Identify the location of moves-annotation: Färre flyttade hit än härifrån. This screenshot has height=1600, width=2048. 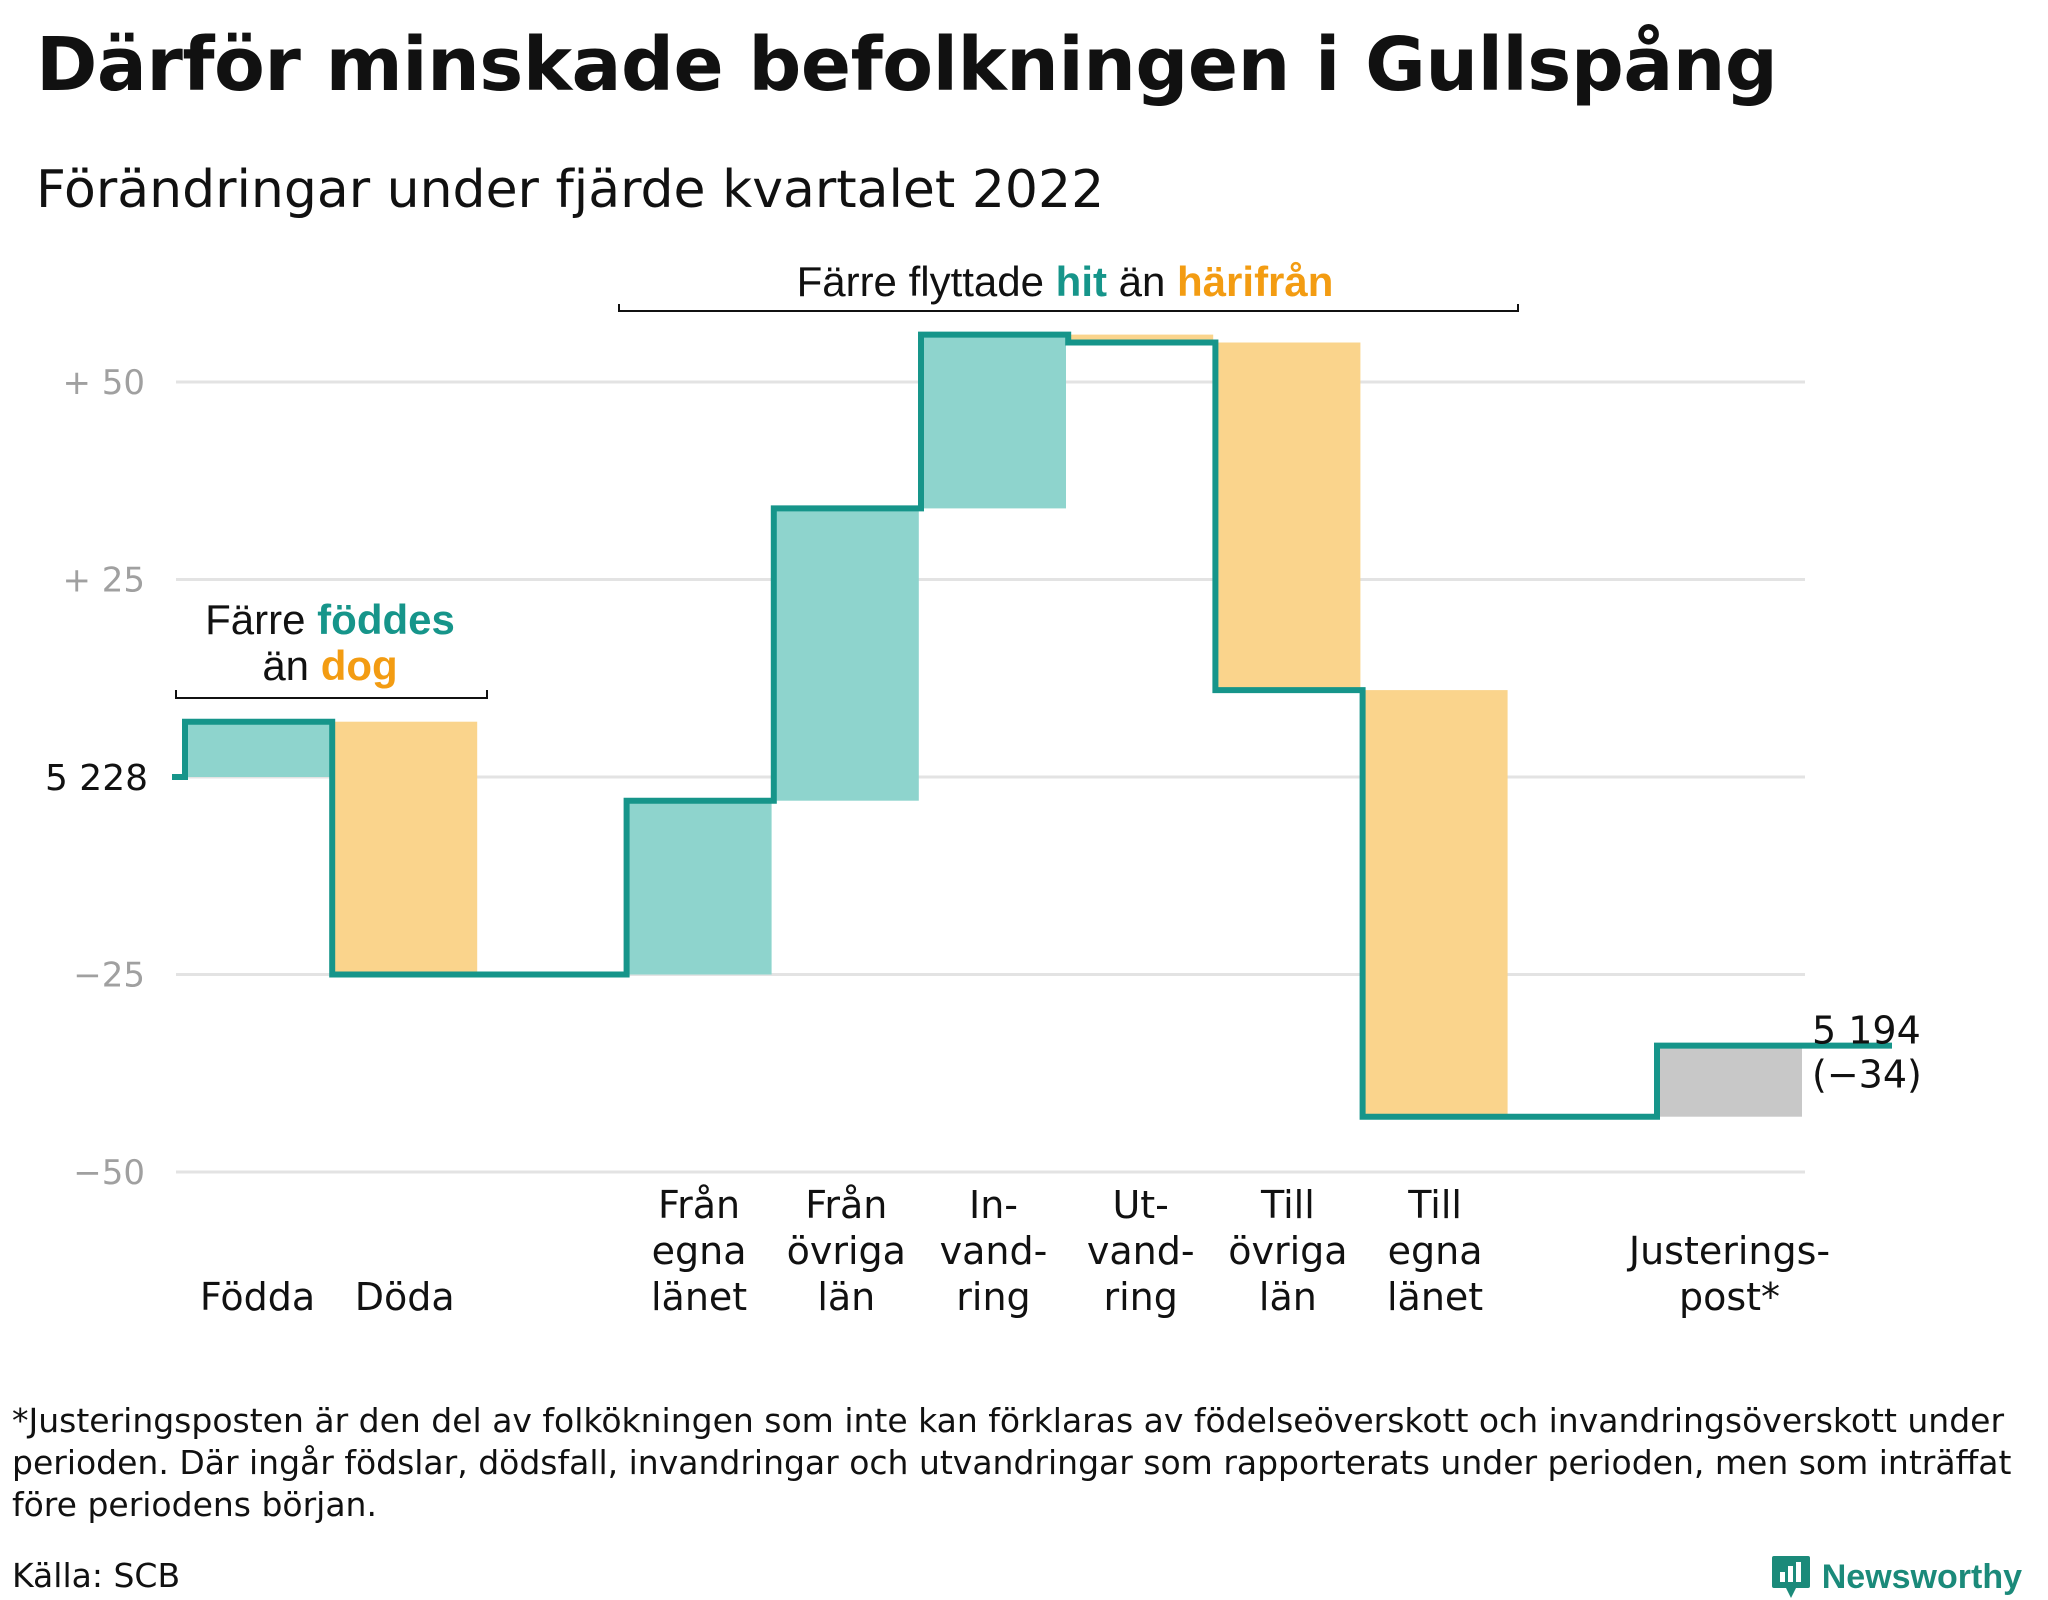
(1068, 285).